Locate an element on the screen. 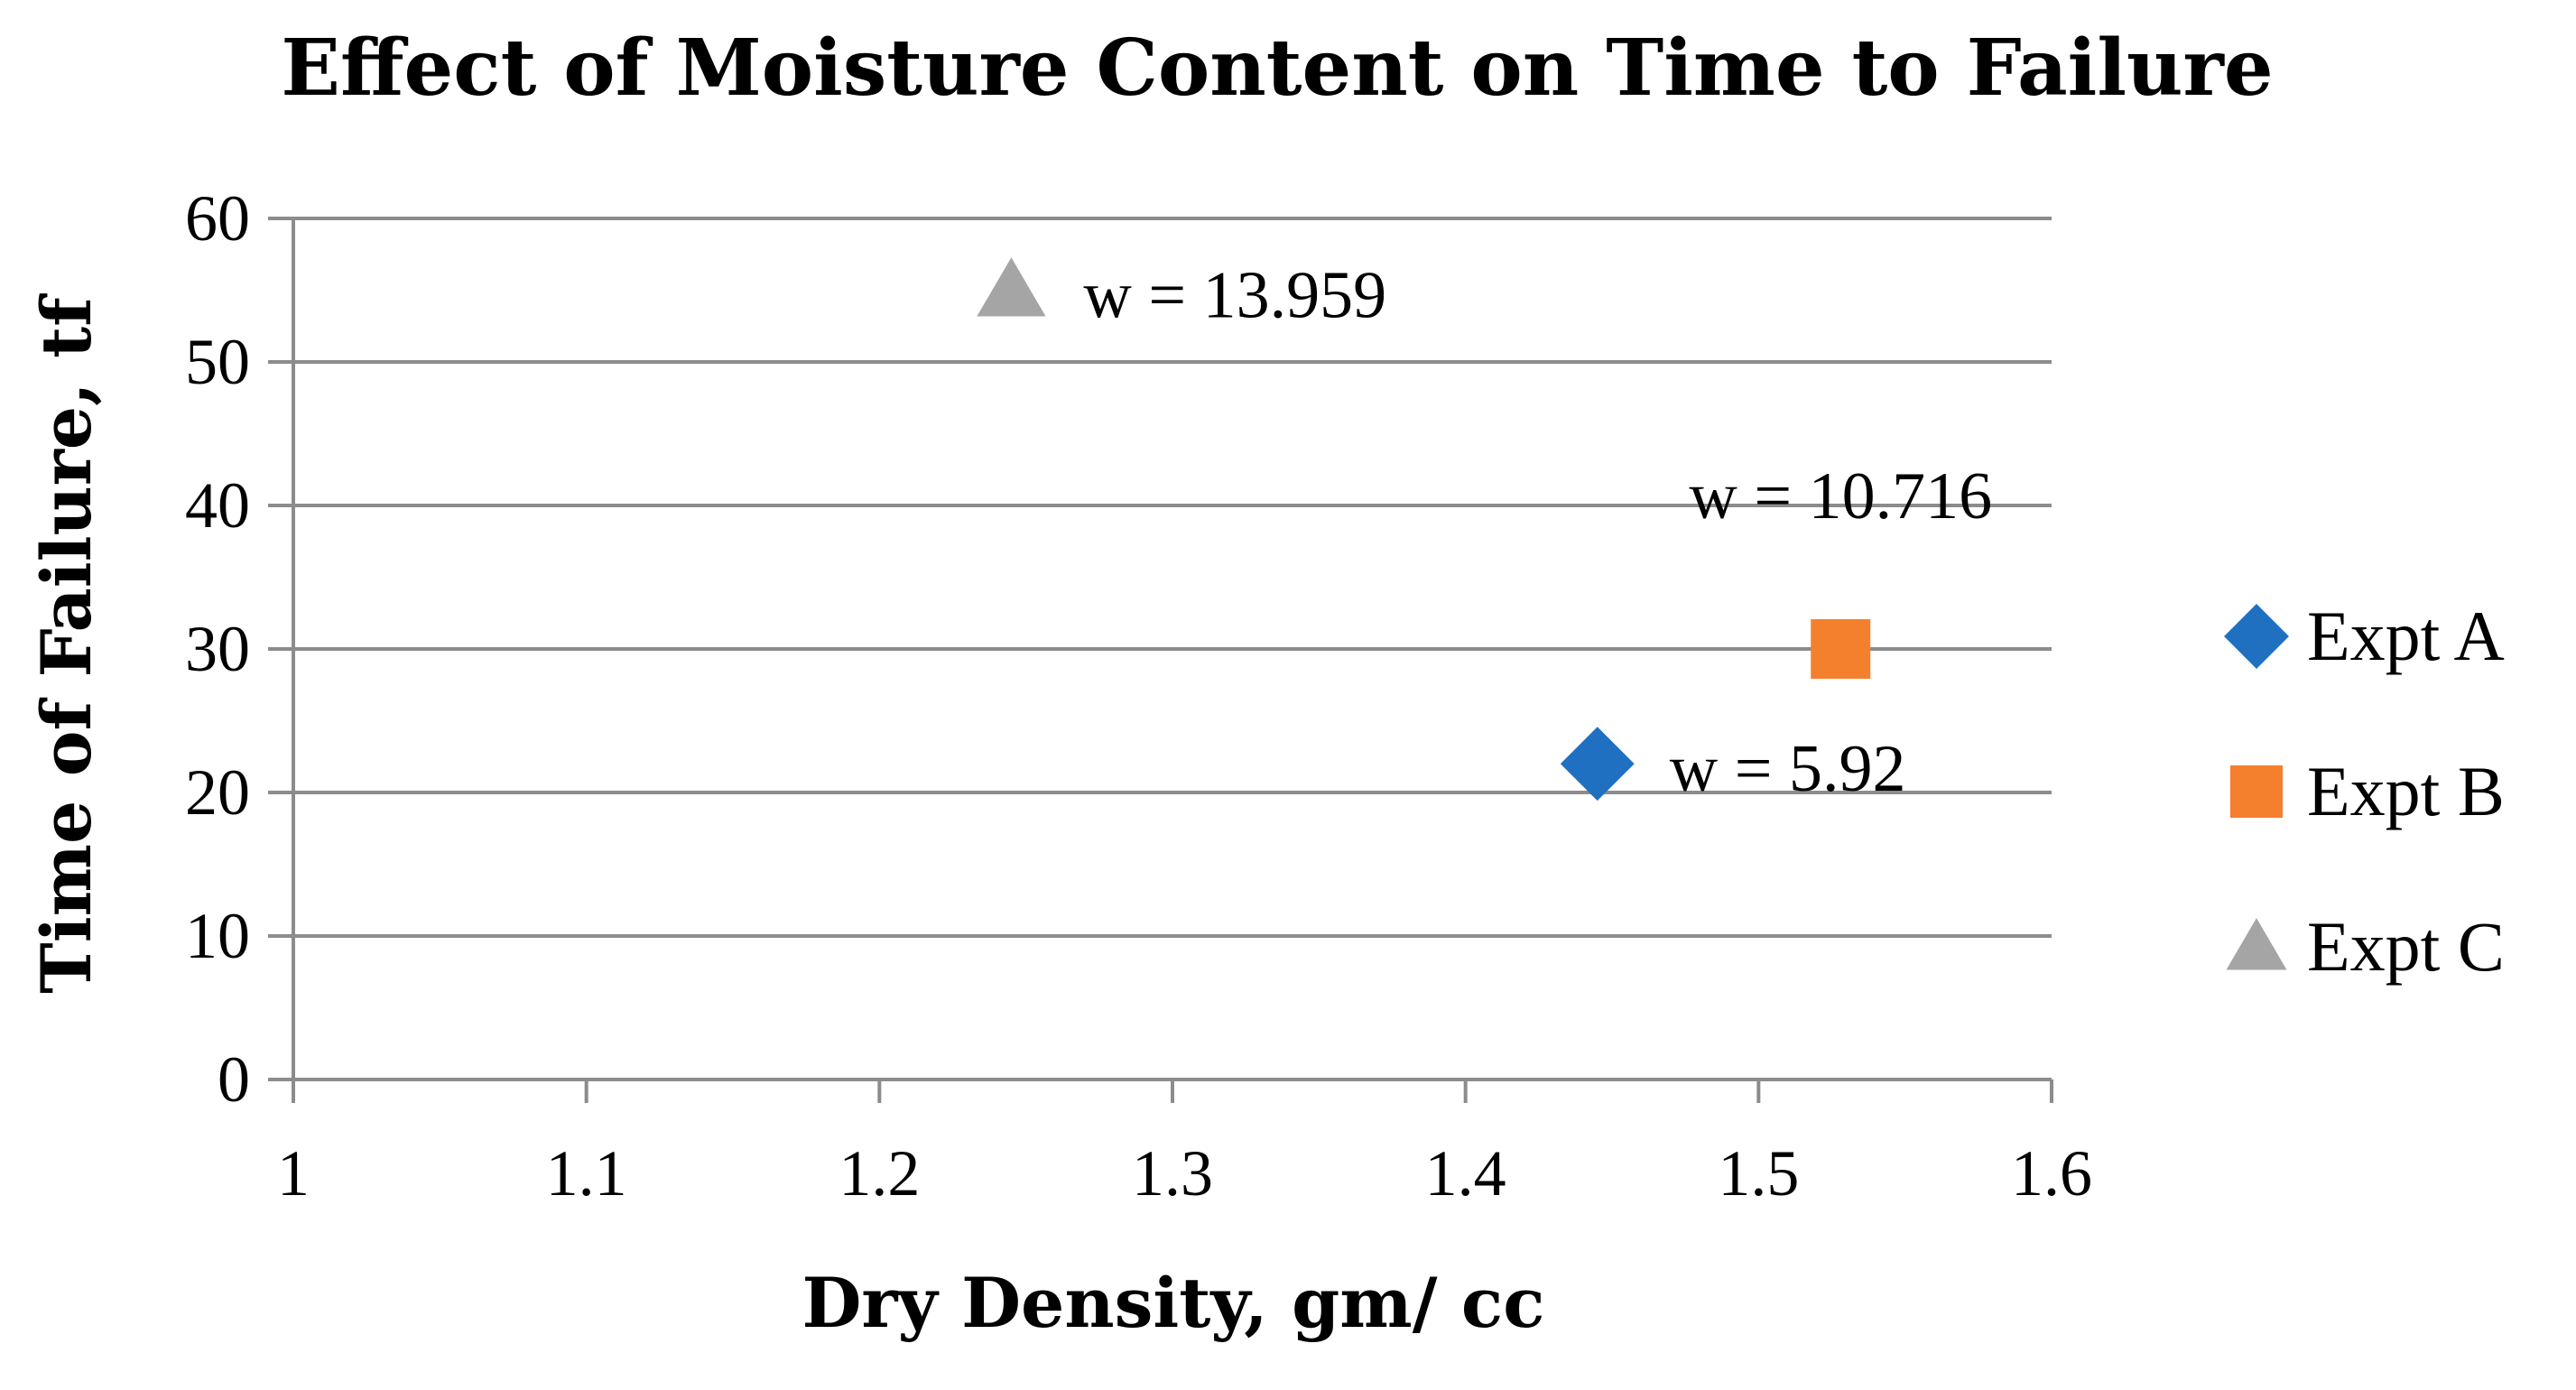 The width and height of the screenshot is (2576, 1390). y-tick-label: 30 is located at coordinates (217, 649).